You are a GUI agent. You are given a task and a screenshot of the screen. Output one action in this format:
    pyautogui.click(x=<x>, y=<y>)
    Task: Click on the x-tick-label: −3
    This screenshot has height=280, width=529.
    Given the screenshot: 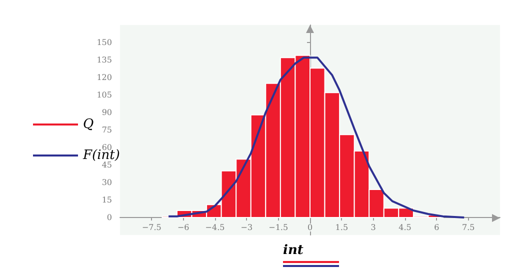 What is the action you would take?
    pyautogui.click(x=246, y=227)
    